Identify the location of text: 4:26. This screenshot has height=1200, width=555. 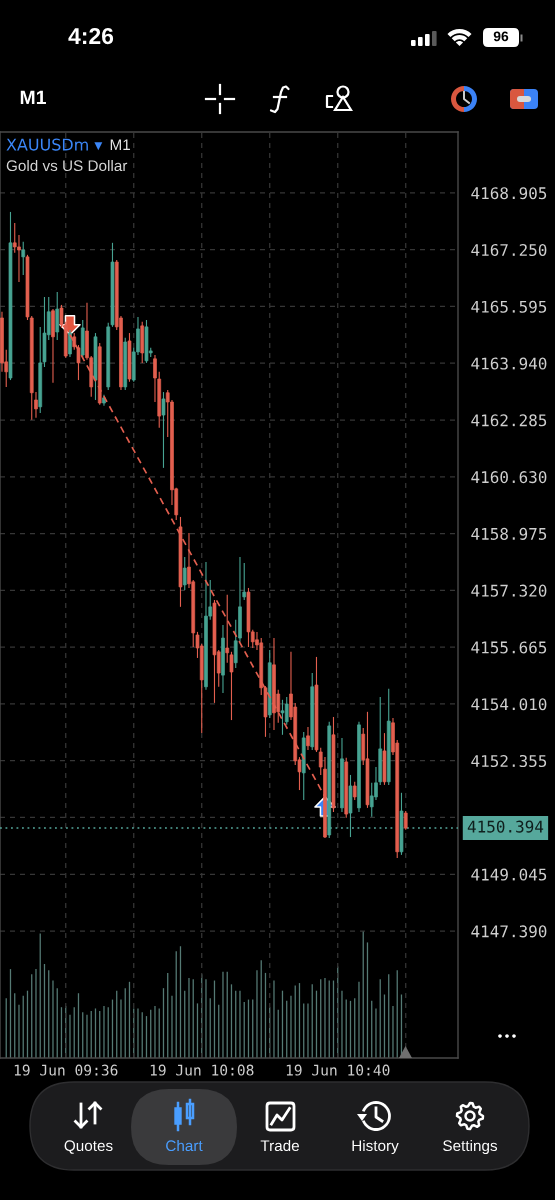
(91, 36).